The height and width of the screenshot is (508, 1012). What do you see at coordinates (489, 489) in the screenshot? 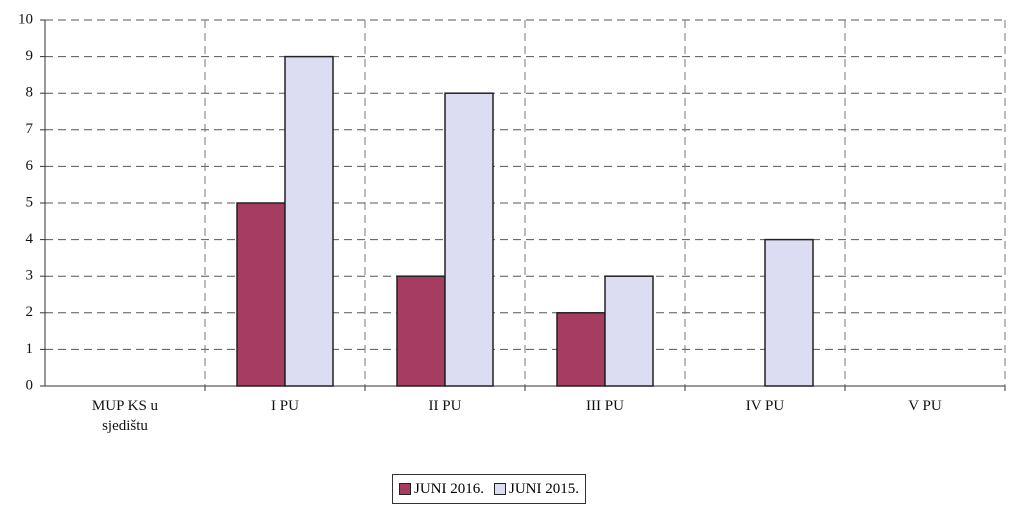
I see `legend: JUNI 2016. JUNI 2015.` at bounding box center [489, 489].